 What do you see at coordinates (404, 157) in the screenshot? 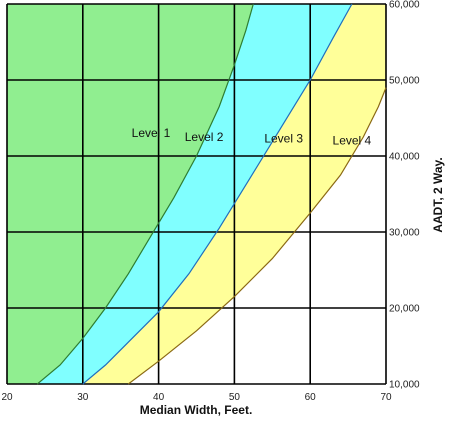
I see `y-tick-label: 40,000` at bounding box center [404, 157].